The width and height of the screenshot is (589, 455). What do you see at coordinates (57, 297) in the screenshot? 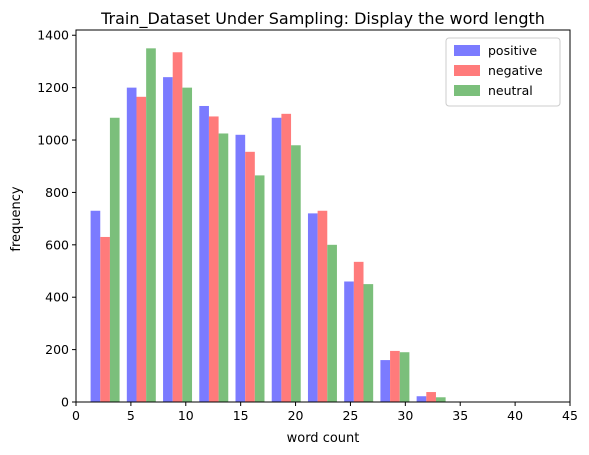
I see `y-tick-label: 400` at bounding box center [57, 297].